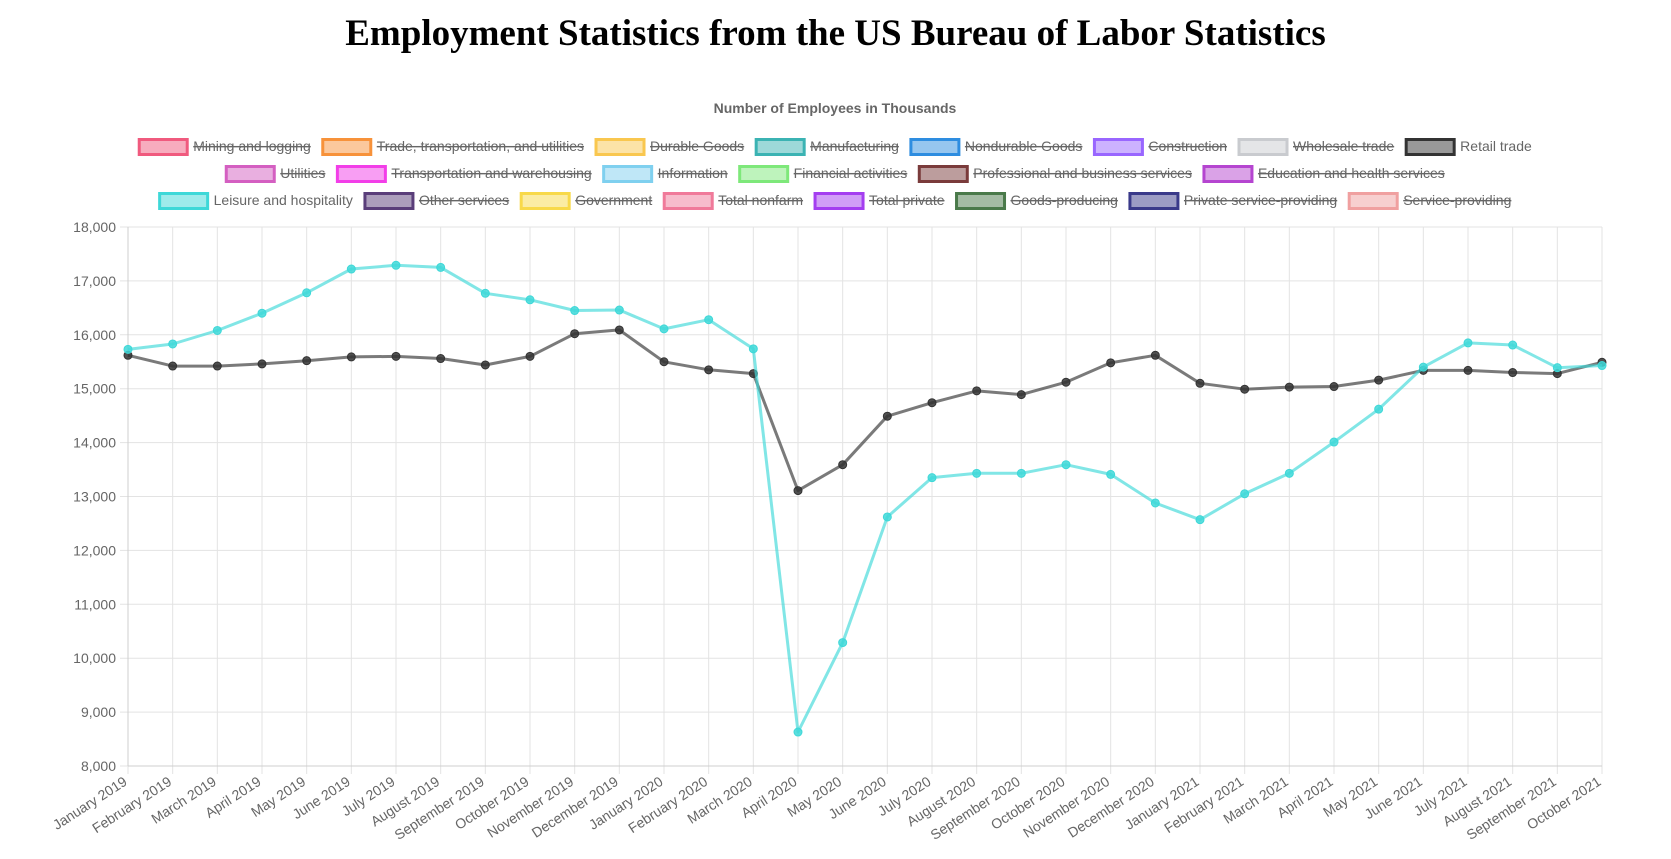 This screenshot has height=859, width=1671. What do you see at coordinates (452, 147) in the screenshot?
I see `legend-item: Trade, transportation, and utilities` at bounding box center [452, 147].